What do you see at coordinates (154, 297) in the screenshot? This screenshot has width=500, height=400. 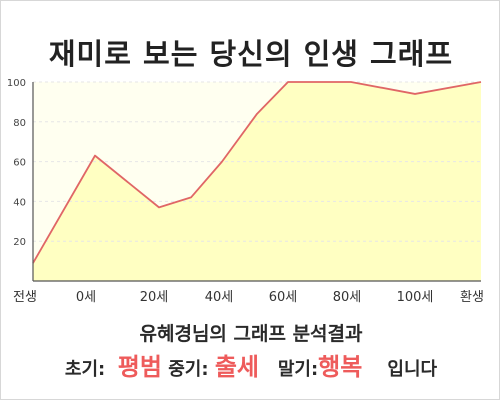 I see `x-tick-label: 20세` at bounding box center [154, 297].